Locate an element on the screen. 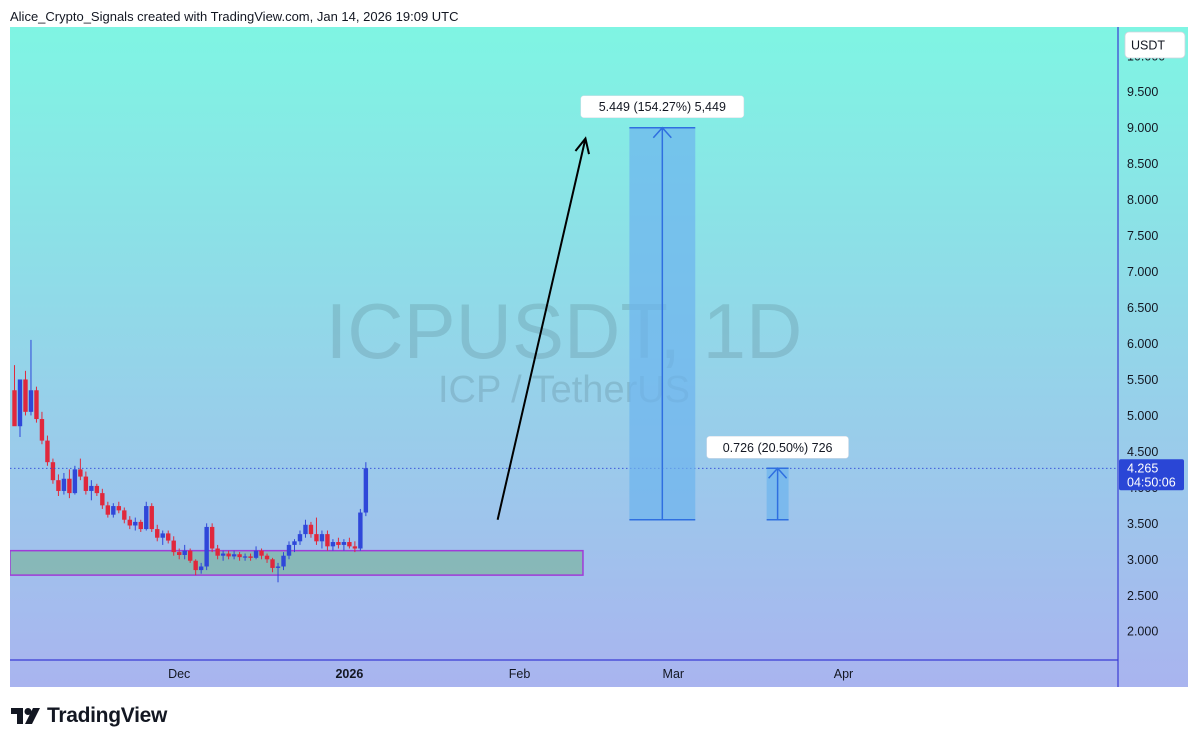 Image resolution: width=1200 pixels, height=747 pixels. price-tick-label: 8.500 is located at coordinates (1142, 164).